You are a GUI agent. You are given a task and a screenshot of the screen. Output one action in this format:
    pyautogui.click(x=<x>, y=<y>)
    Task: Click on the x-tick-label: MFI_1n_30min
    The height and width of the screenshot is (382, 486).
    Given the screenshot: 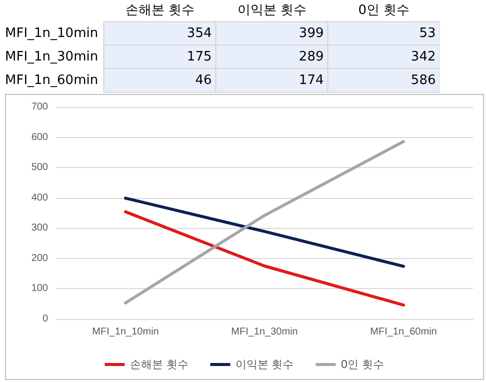 What is the action you would take?
    pyautogui.click(x=264, y=332)
    